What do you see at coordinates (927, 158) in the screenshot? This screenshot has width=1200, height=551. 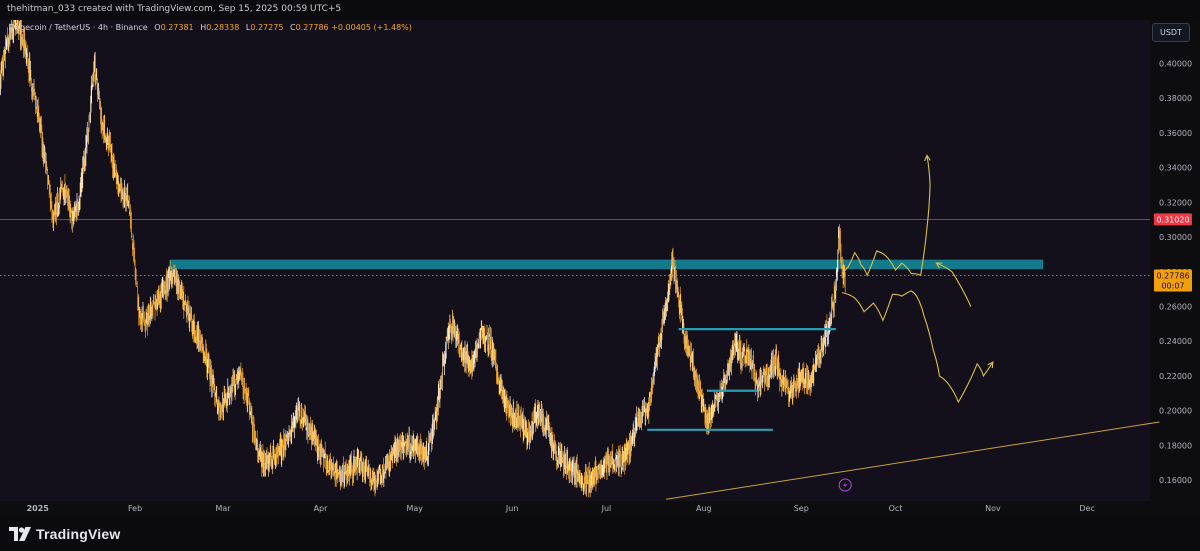 I see `bullish-projection-arrowhead` at bounding box center [927, 158].